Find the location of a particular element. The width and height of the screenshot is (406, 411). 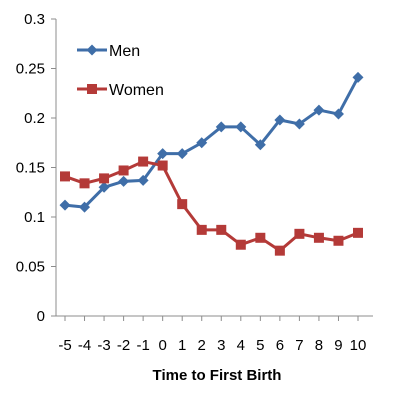

y-tick-label: 0.25 is located at coordinates (30, 69).